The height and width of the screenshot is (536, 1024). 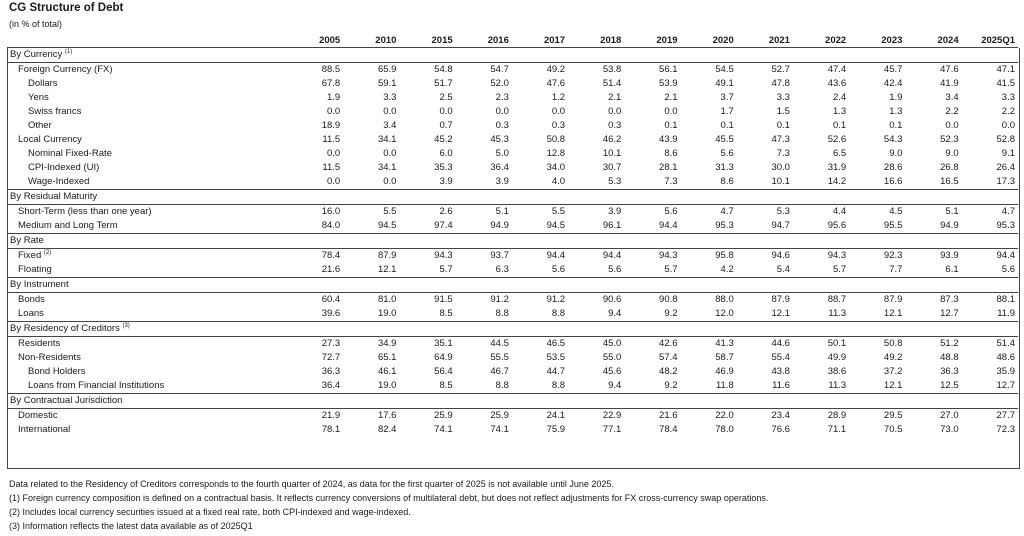 I want to click on footnote-marker: (2), so click(x=47, y=252).